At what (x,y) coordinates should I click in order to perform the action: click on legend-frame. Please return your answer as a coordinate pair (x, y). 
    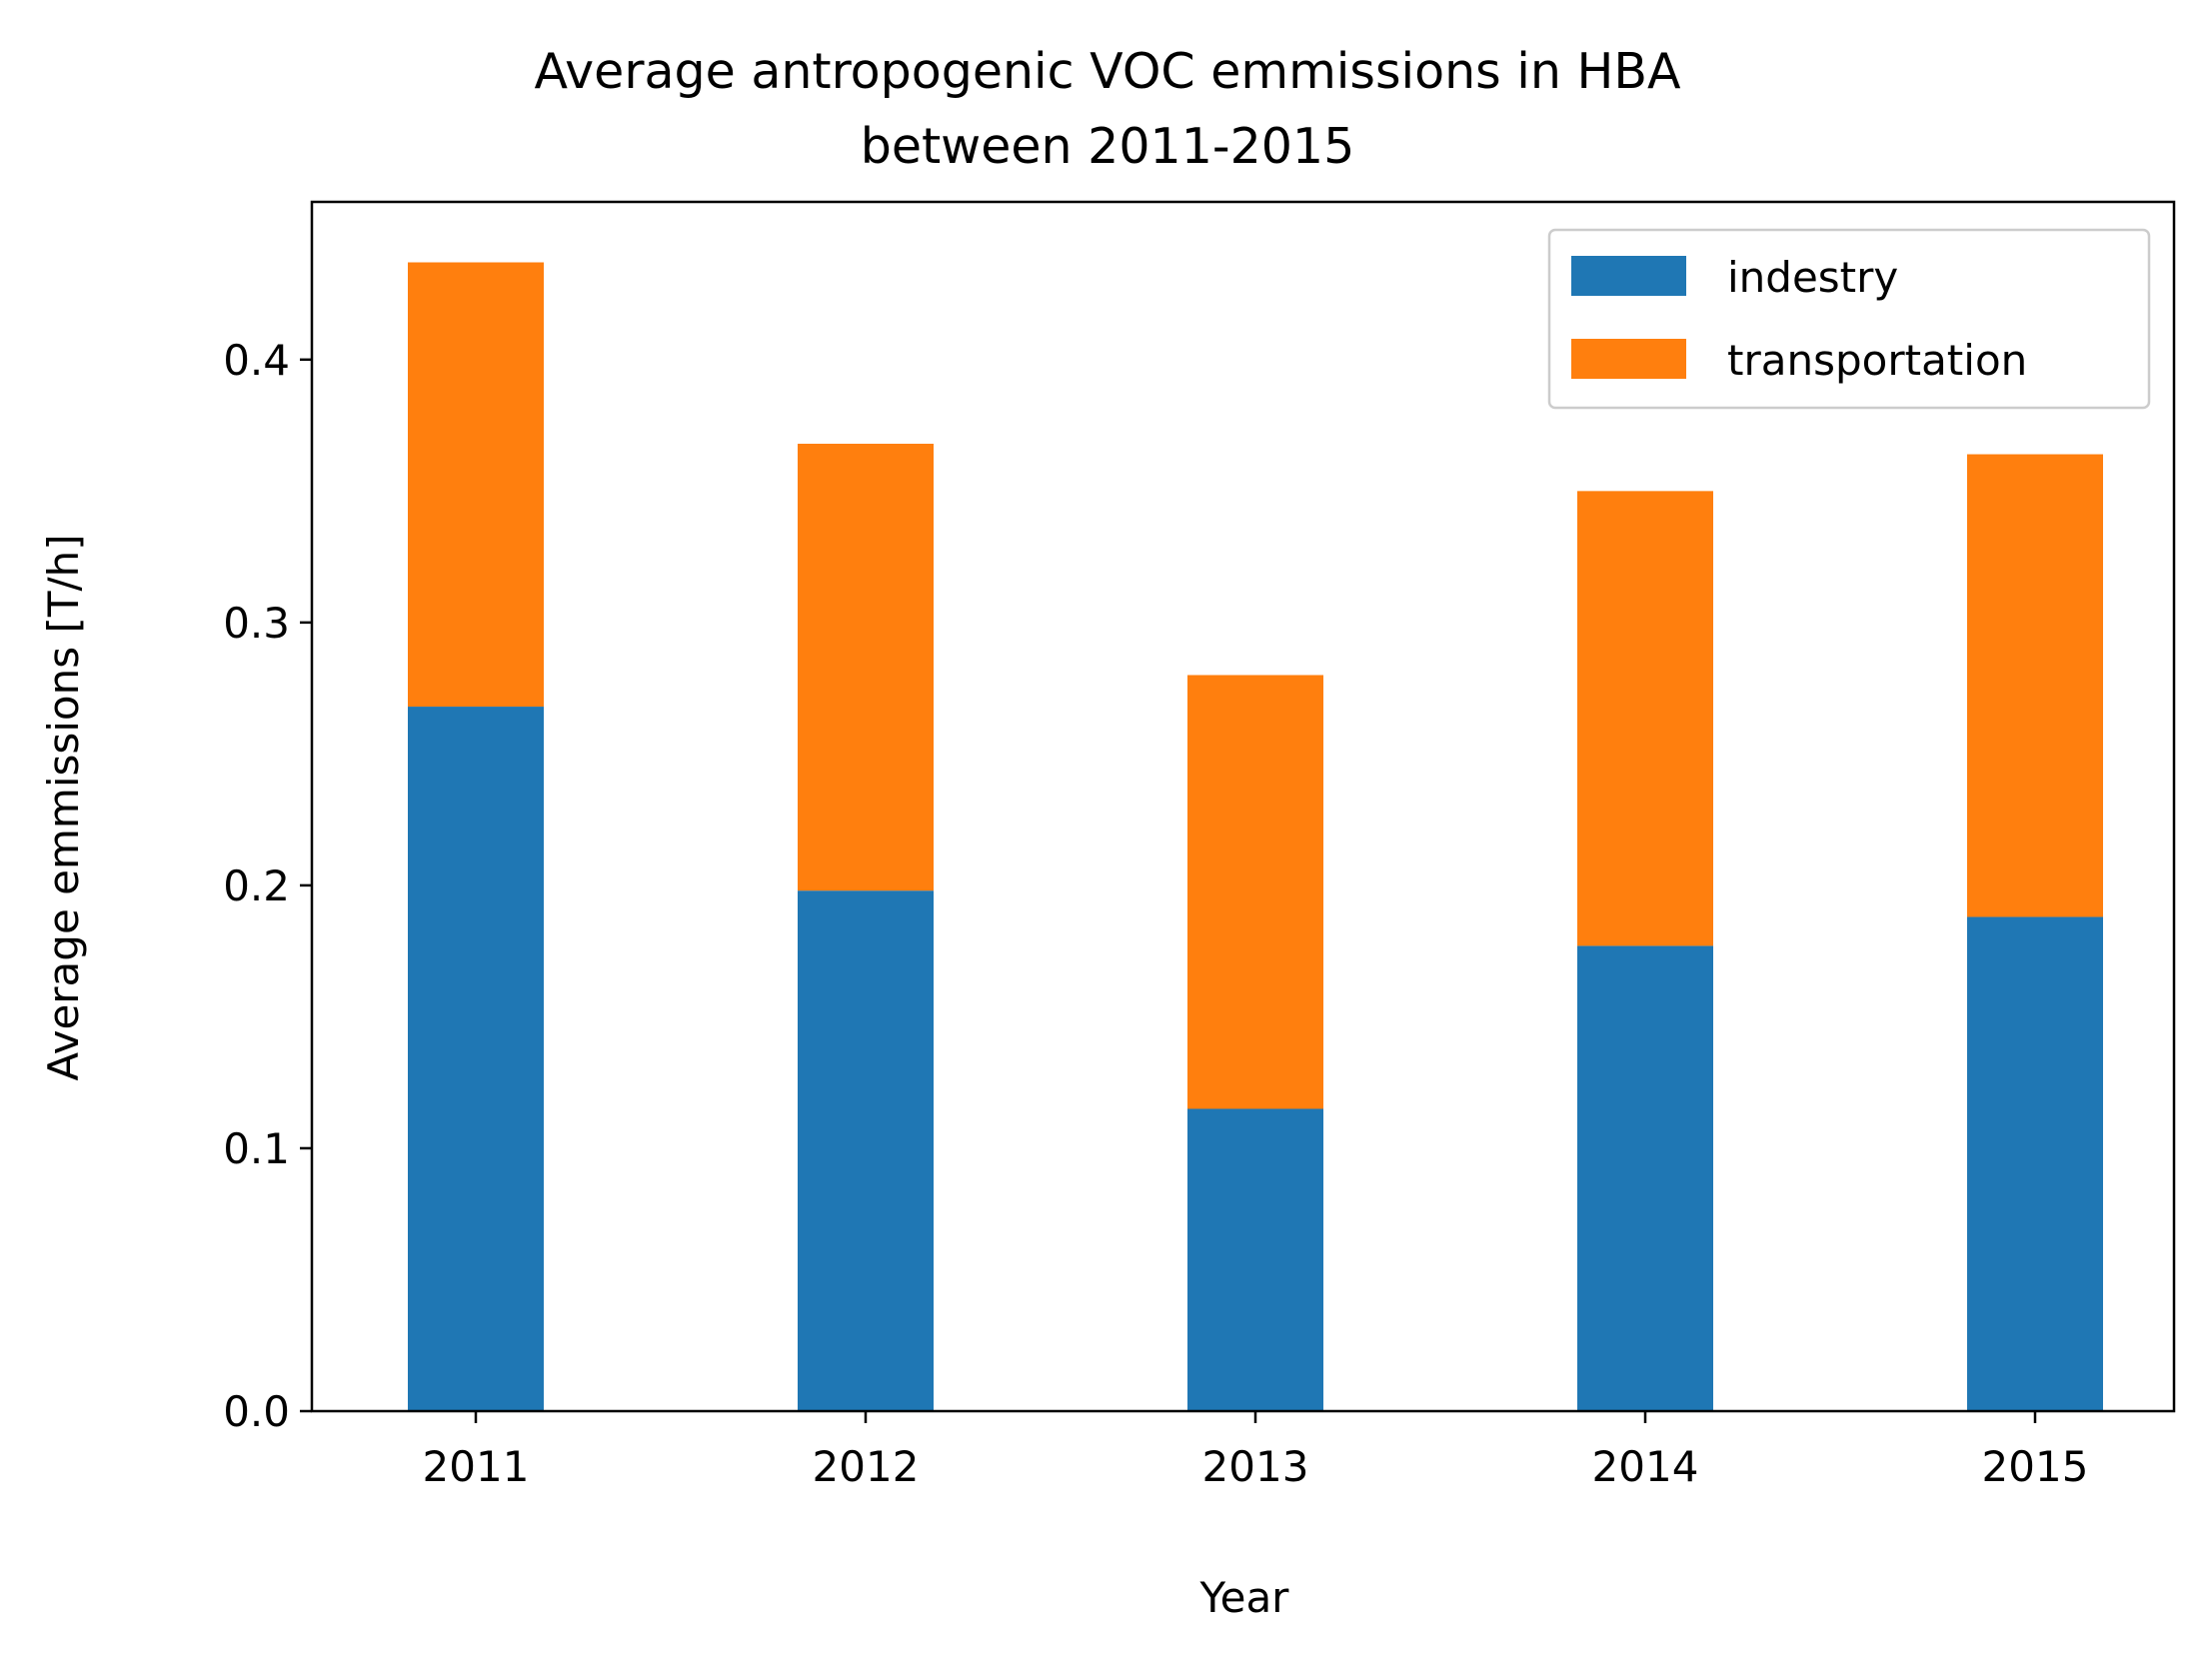
    Looking at the image, I should click on (1849, 319).